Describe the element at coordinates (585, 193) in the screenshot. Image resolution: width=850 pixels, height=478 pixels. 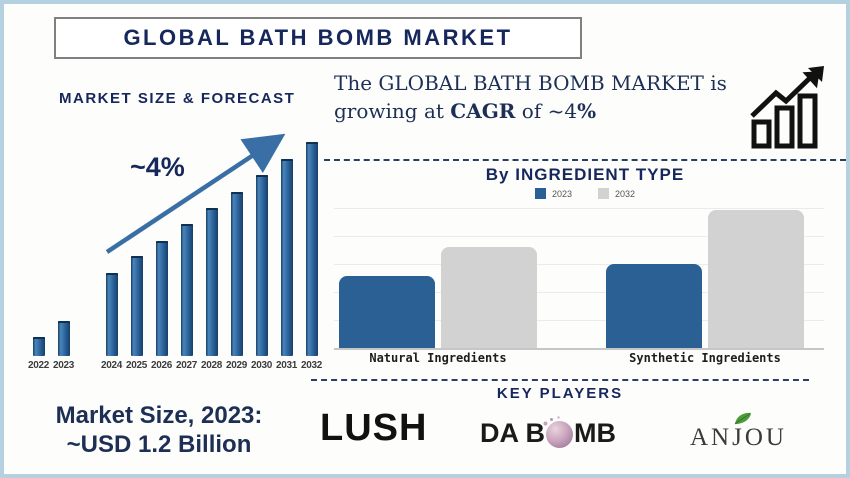
I see `ingredient-legend: 2023 2032` at that location.